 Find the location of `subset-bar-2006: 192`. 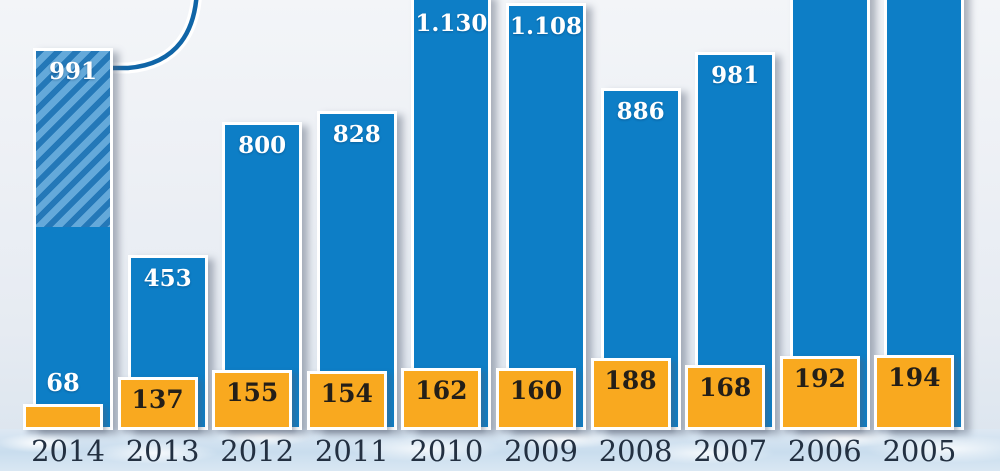

subset-bar-2006: 192 is located at coordinates (819, 392).